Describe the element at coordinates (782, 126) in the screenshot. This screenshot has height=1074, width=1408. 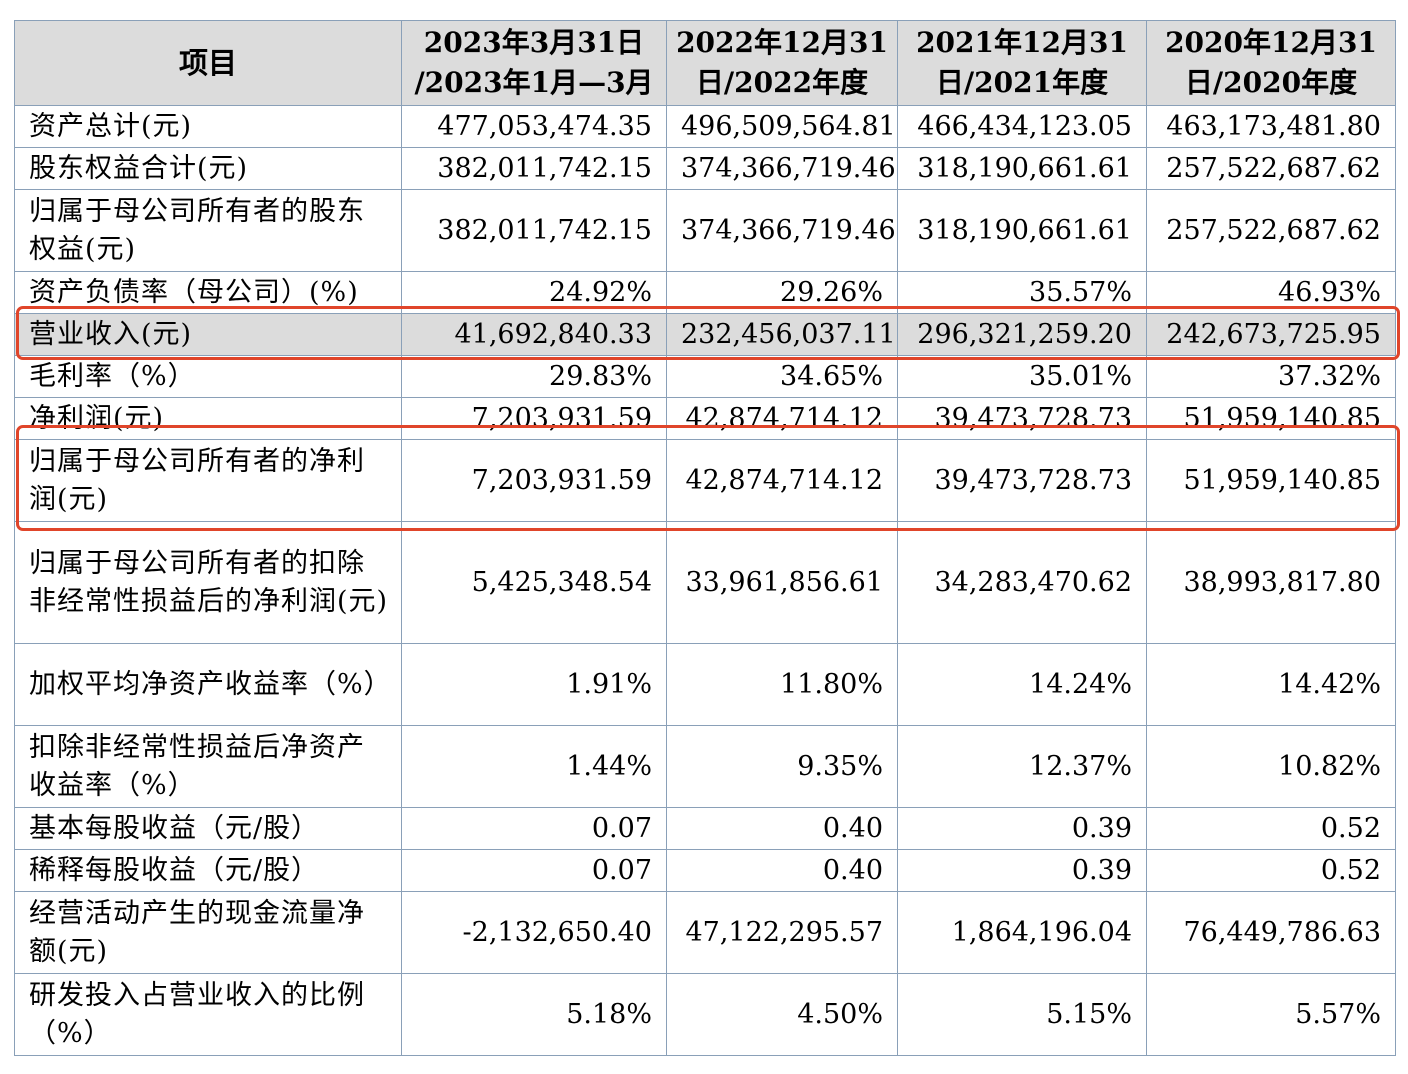
I see `cell-value: 496,509,564.81` at that location.